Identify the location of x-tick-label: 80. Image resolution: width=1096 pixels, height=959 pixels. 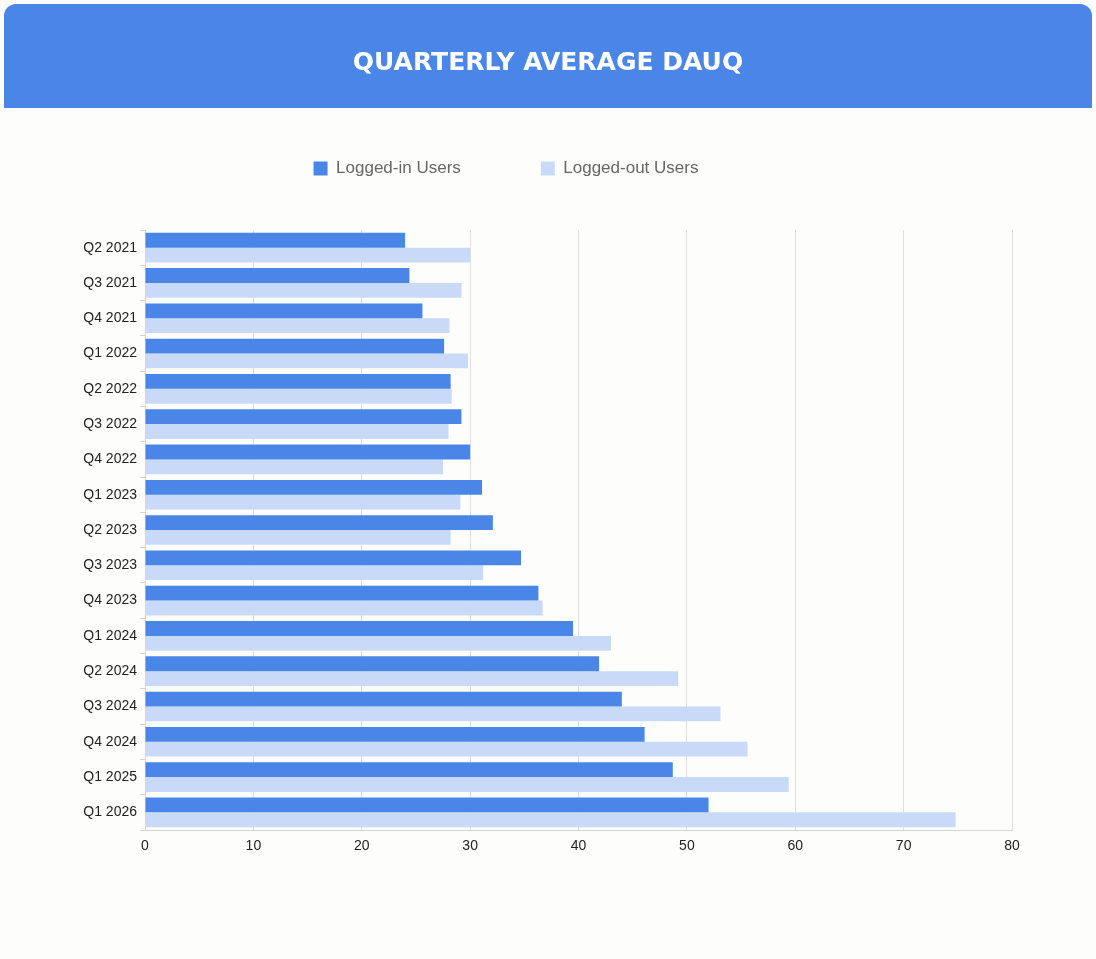
(1012, 845).